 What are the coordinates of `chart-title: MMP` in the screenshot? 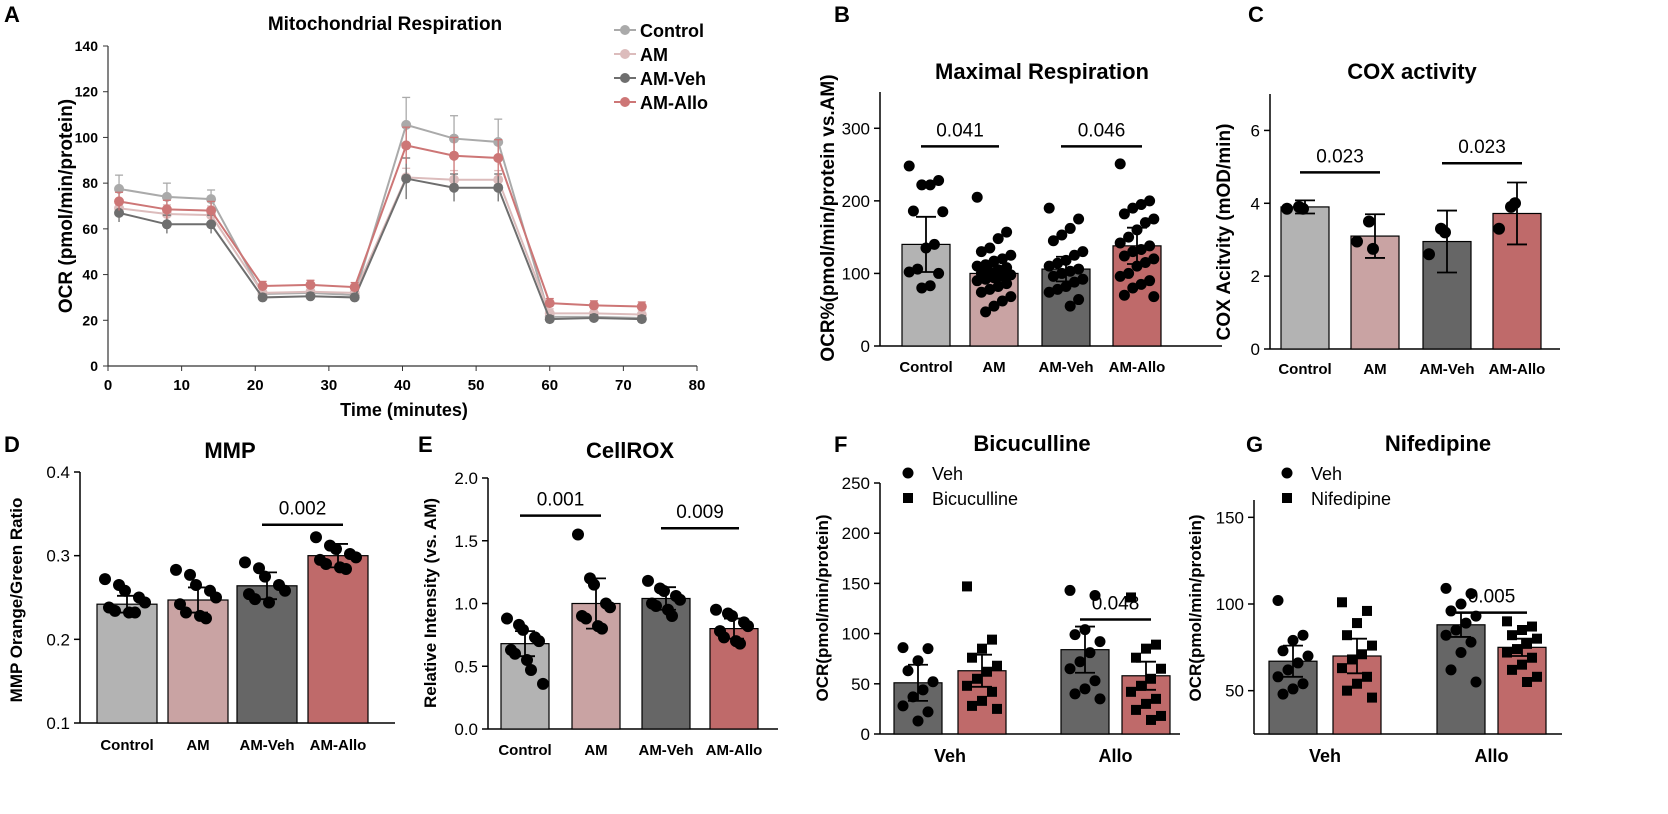 It's located at (229, 450).